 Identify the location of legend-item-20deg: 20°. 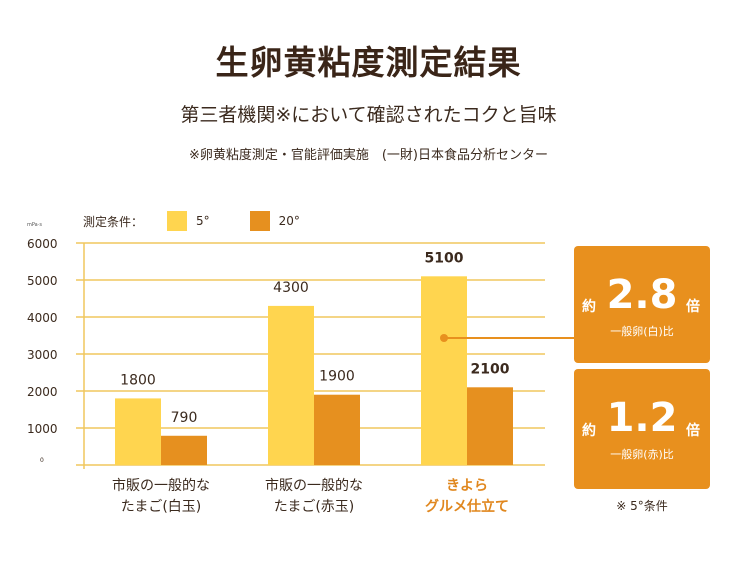
(274, 221).